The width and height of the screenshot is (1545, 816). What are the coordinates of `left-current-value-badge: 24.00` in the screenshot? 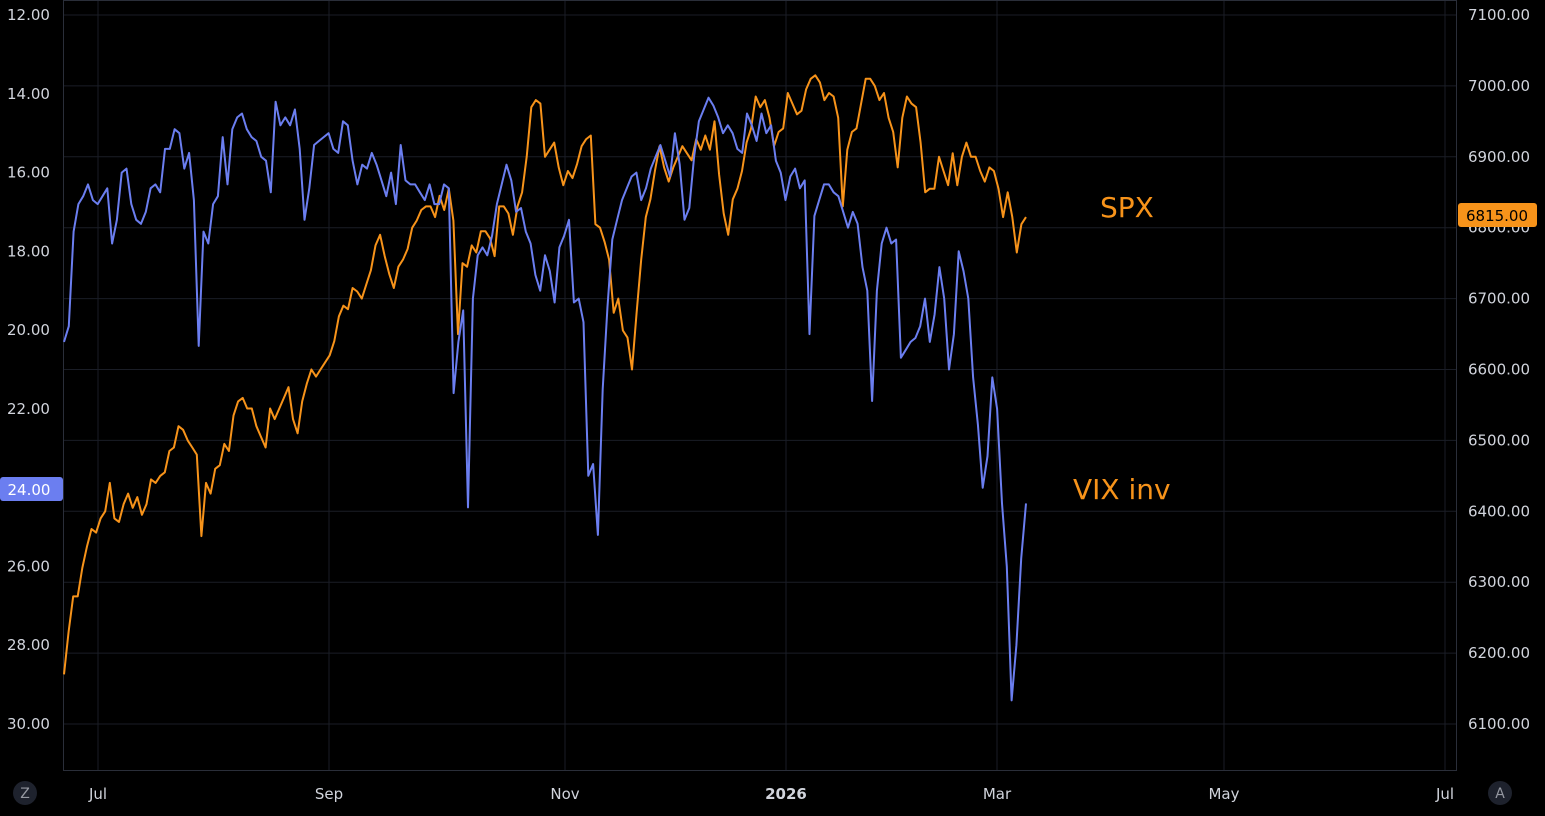 It's located at (31, 489).